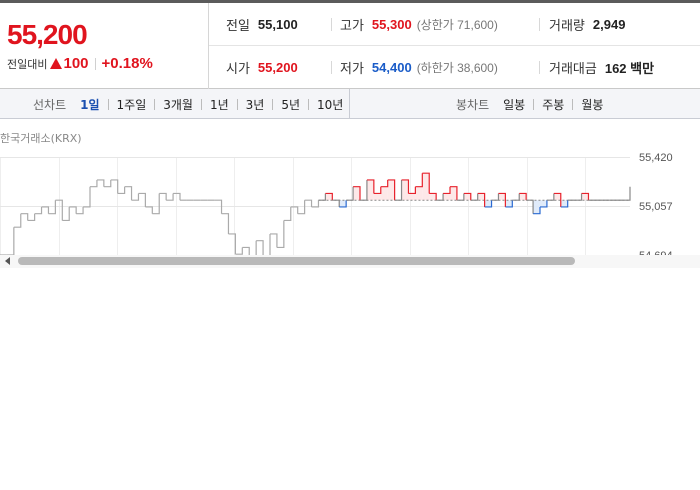 The image size is (700, 490). Describe the element at coordinates (27, 64) in the screenshot. I see `change-label: 전일대비` at that location.